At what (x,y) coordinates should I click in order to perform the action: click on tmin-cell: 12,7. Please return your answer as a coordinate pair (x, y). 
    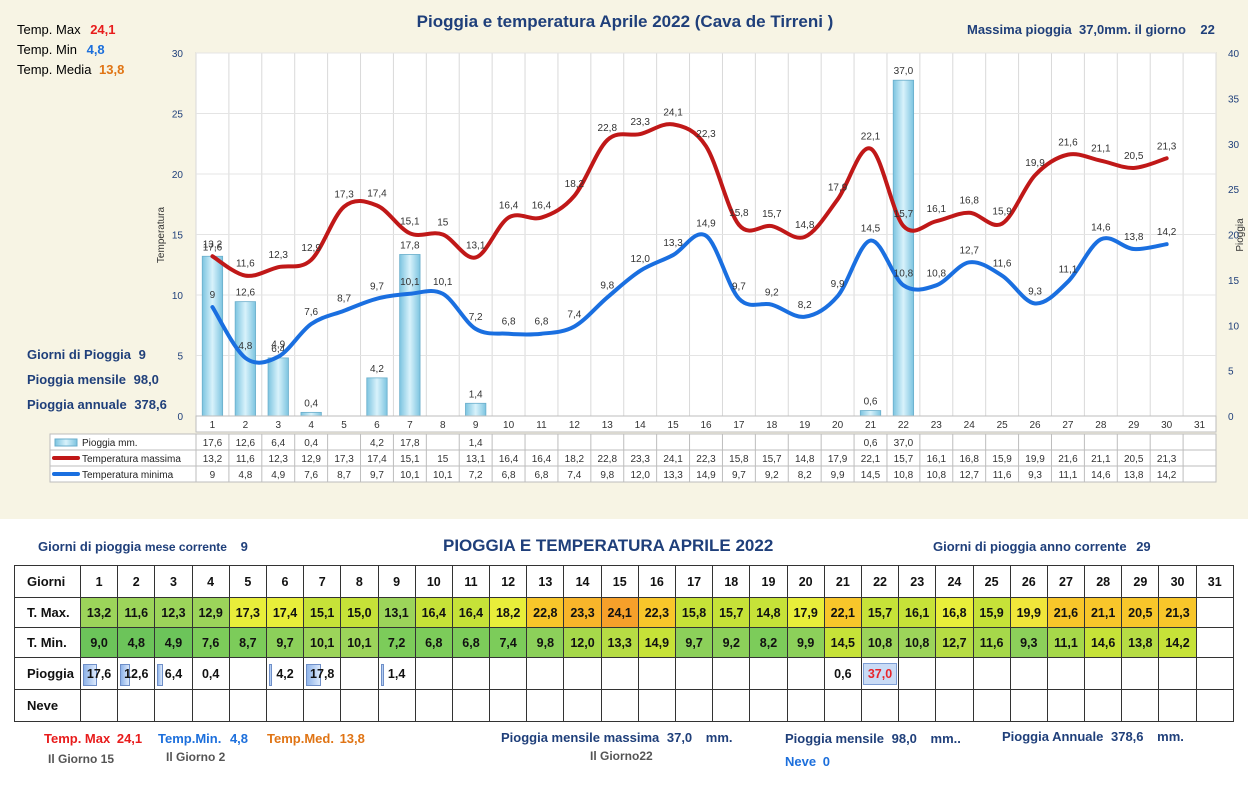
    Looking at the image, I should click on (954, 642).